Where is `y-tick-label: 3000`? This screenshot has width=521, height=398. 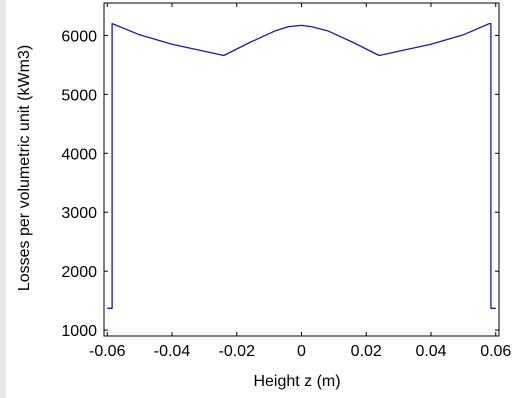
y-tick-label: 3000 is located at coordinates (79, 213).